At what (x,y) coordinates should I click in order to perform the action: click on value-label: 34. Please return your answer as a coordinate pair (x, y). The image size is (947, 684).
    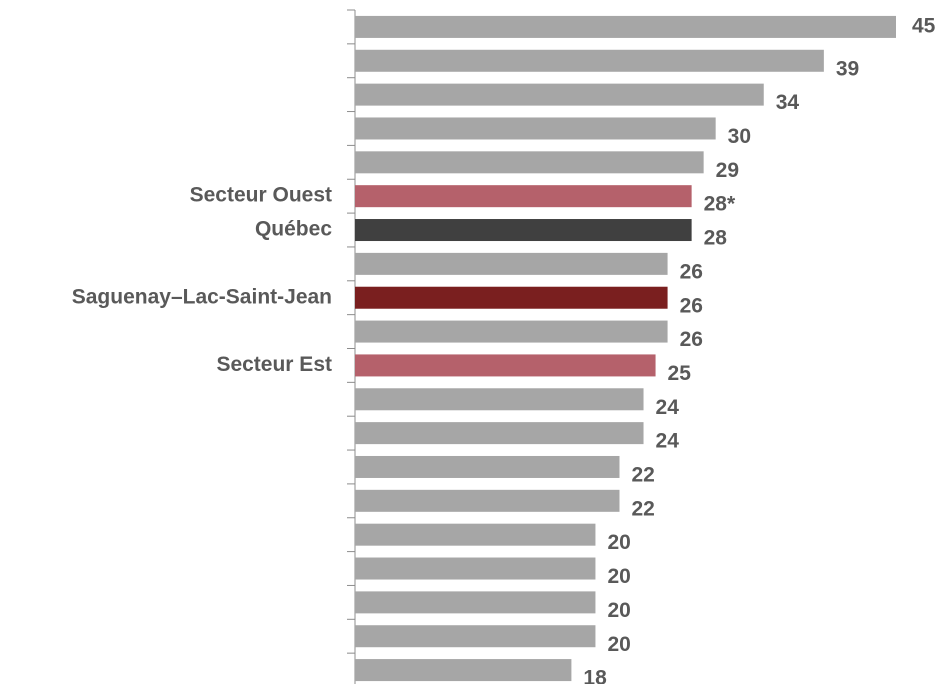
    Looking at the image, I should click on (788, 102).